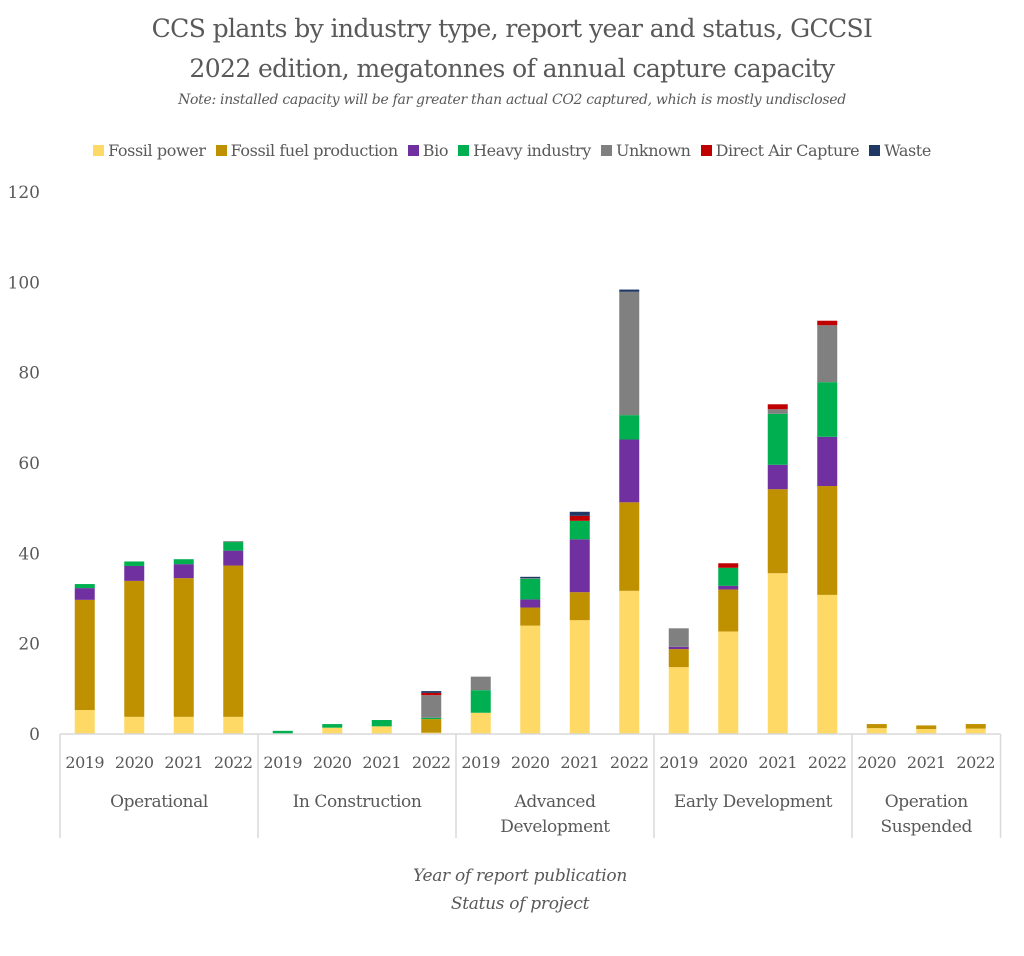 This screenshot has height=956, width=1024. Describe the element at coordinates (357, 802) in the screenshot. I see `group-label-in-construction: In Construction` at that location.